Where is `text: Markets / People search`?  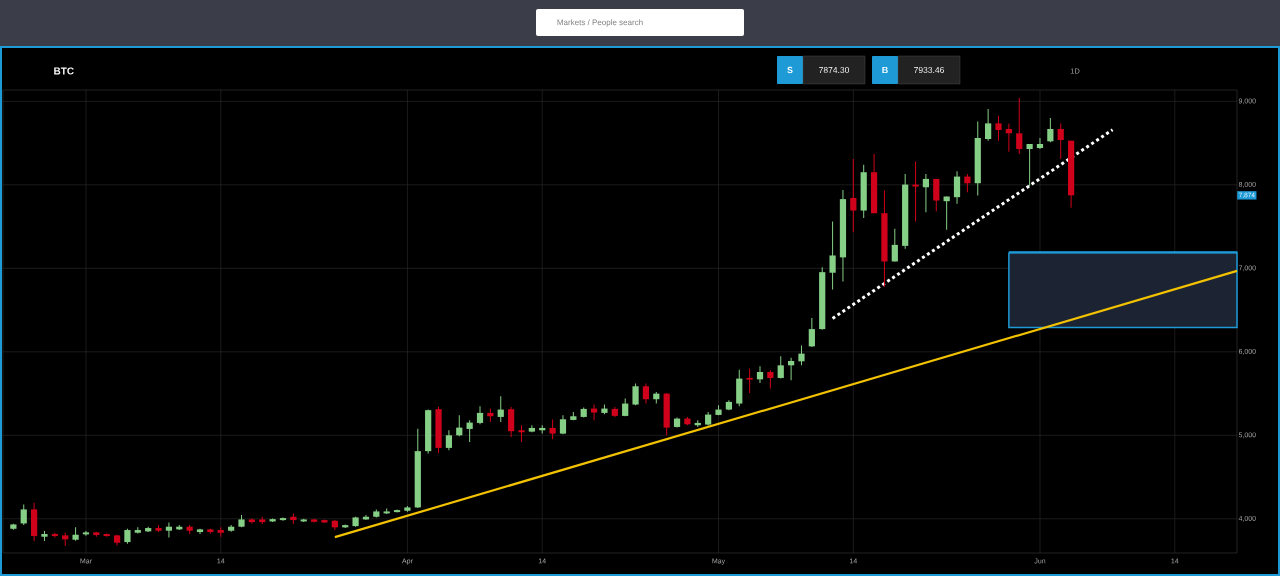 text: Markets / People search is located at coordinates (600, 23).